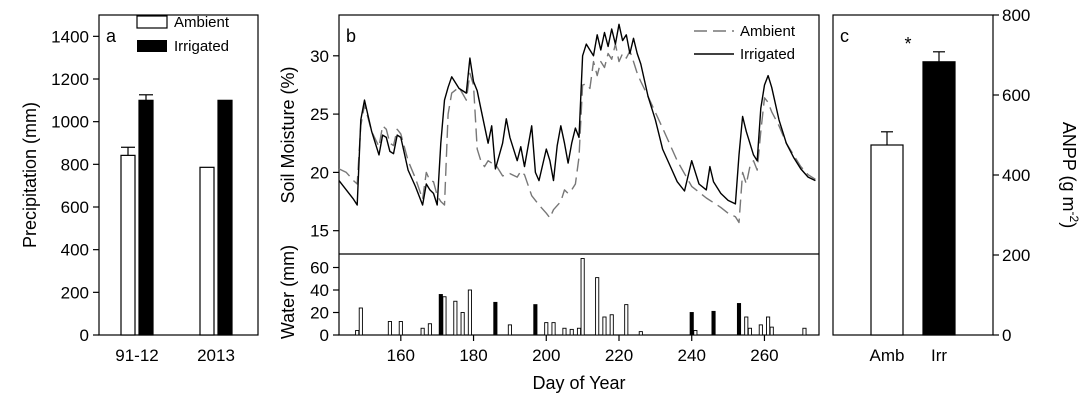 The width and height of the screenshot is (1086, 395). I want to click on x-tick-label: 220, so click(619, 355).